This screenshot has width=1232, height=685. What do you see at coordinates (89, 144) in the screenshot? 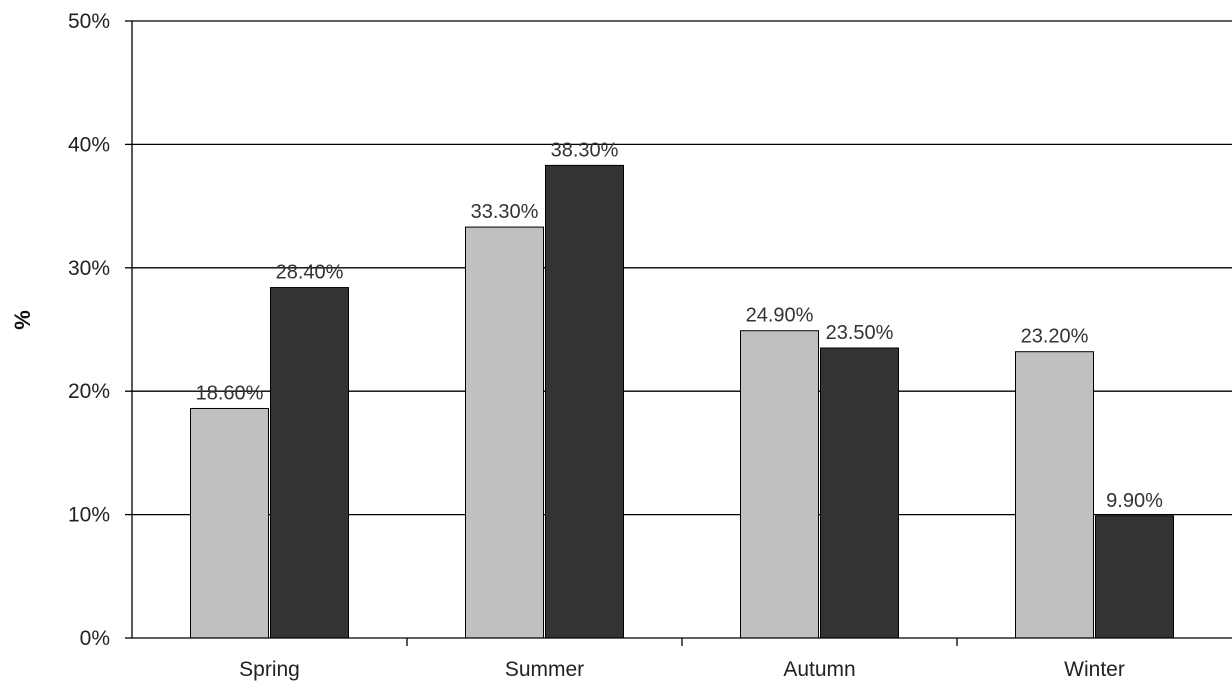
I see `y-tick-label-4: 40%` at bounding box center [89, 144].